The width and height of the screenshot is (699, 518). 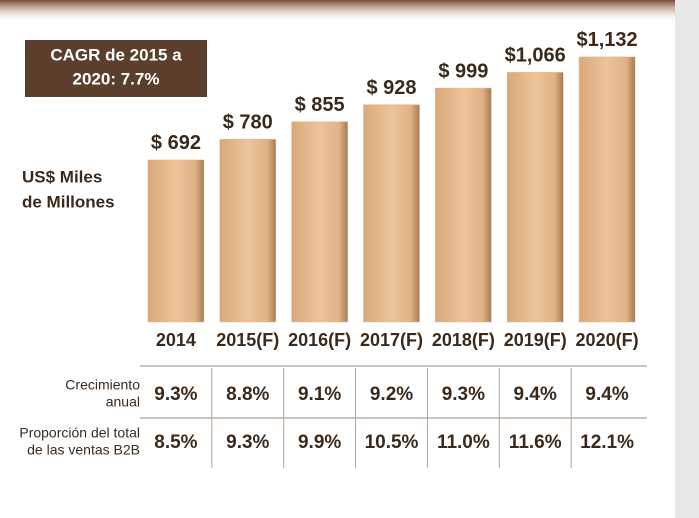 I want to click on value-label: $1,066, so click(x=535, y=56).